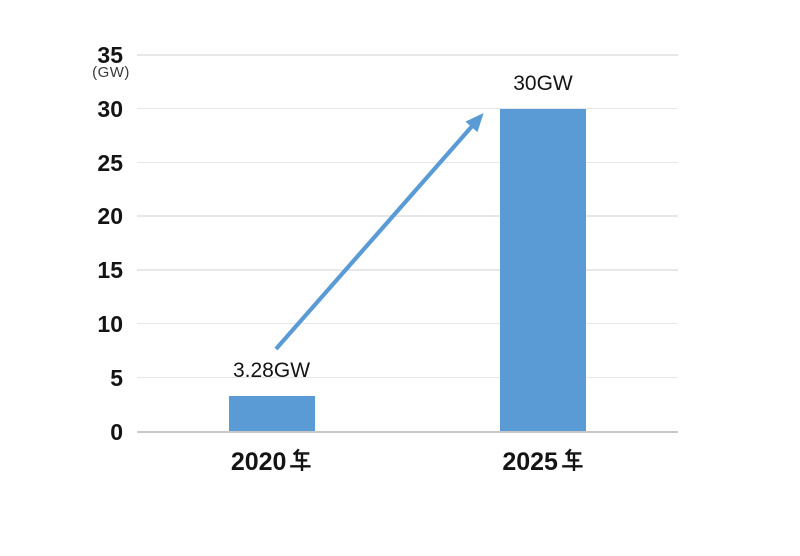 Image resolution: width=800 pixels, height=556 pixels. Describe the element at coordinates (407, 431) in the screenshot. I see `x-axis-line` at that location.